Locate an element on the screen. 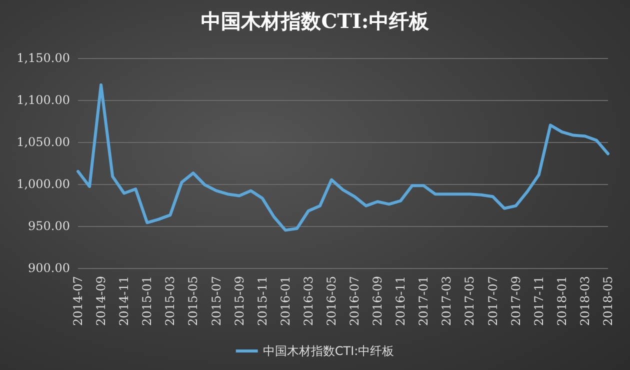 This screenshot has width=630, height=370. y-tick-label: 950.00 is located at coordinates (49, 226).